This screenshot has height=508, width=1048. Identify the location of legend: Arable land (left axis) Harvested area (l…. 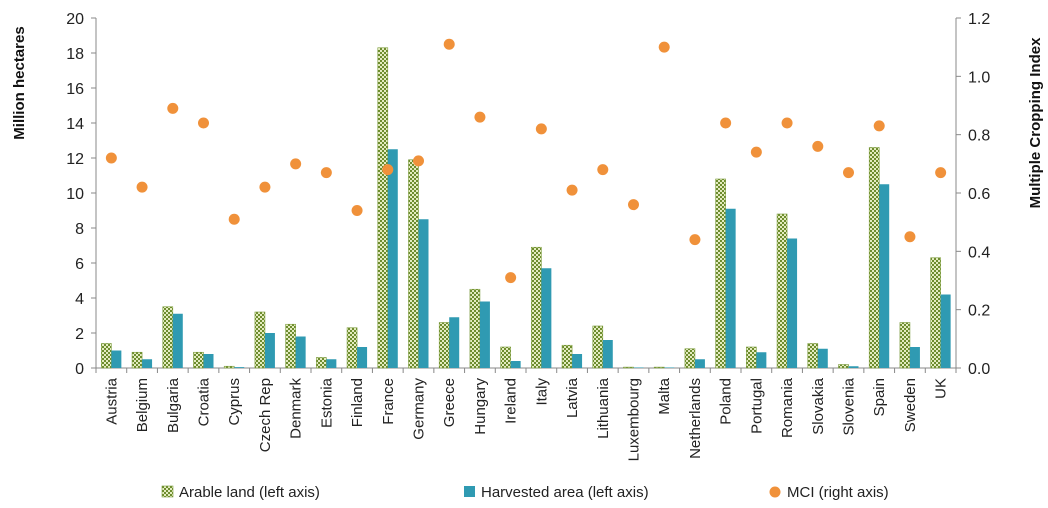
(525, 492).